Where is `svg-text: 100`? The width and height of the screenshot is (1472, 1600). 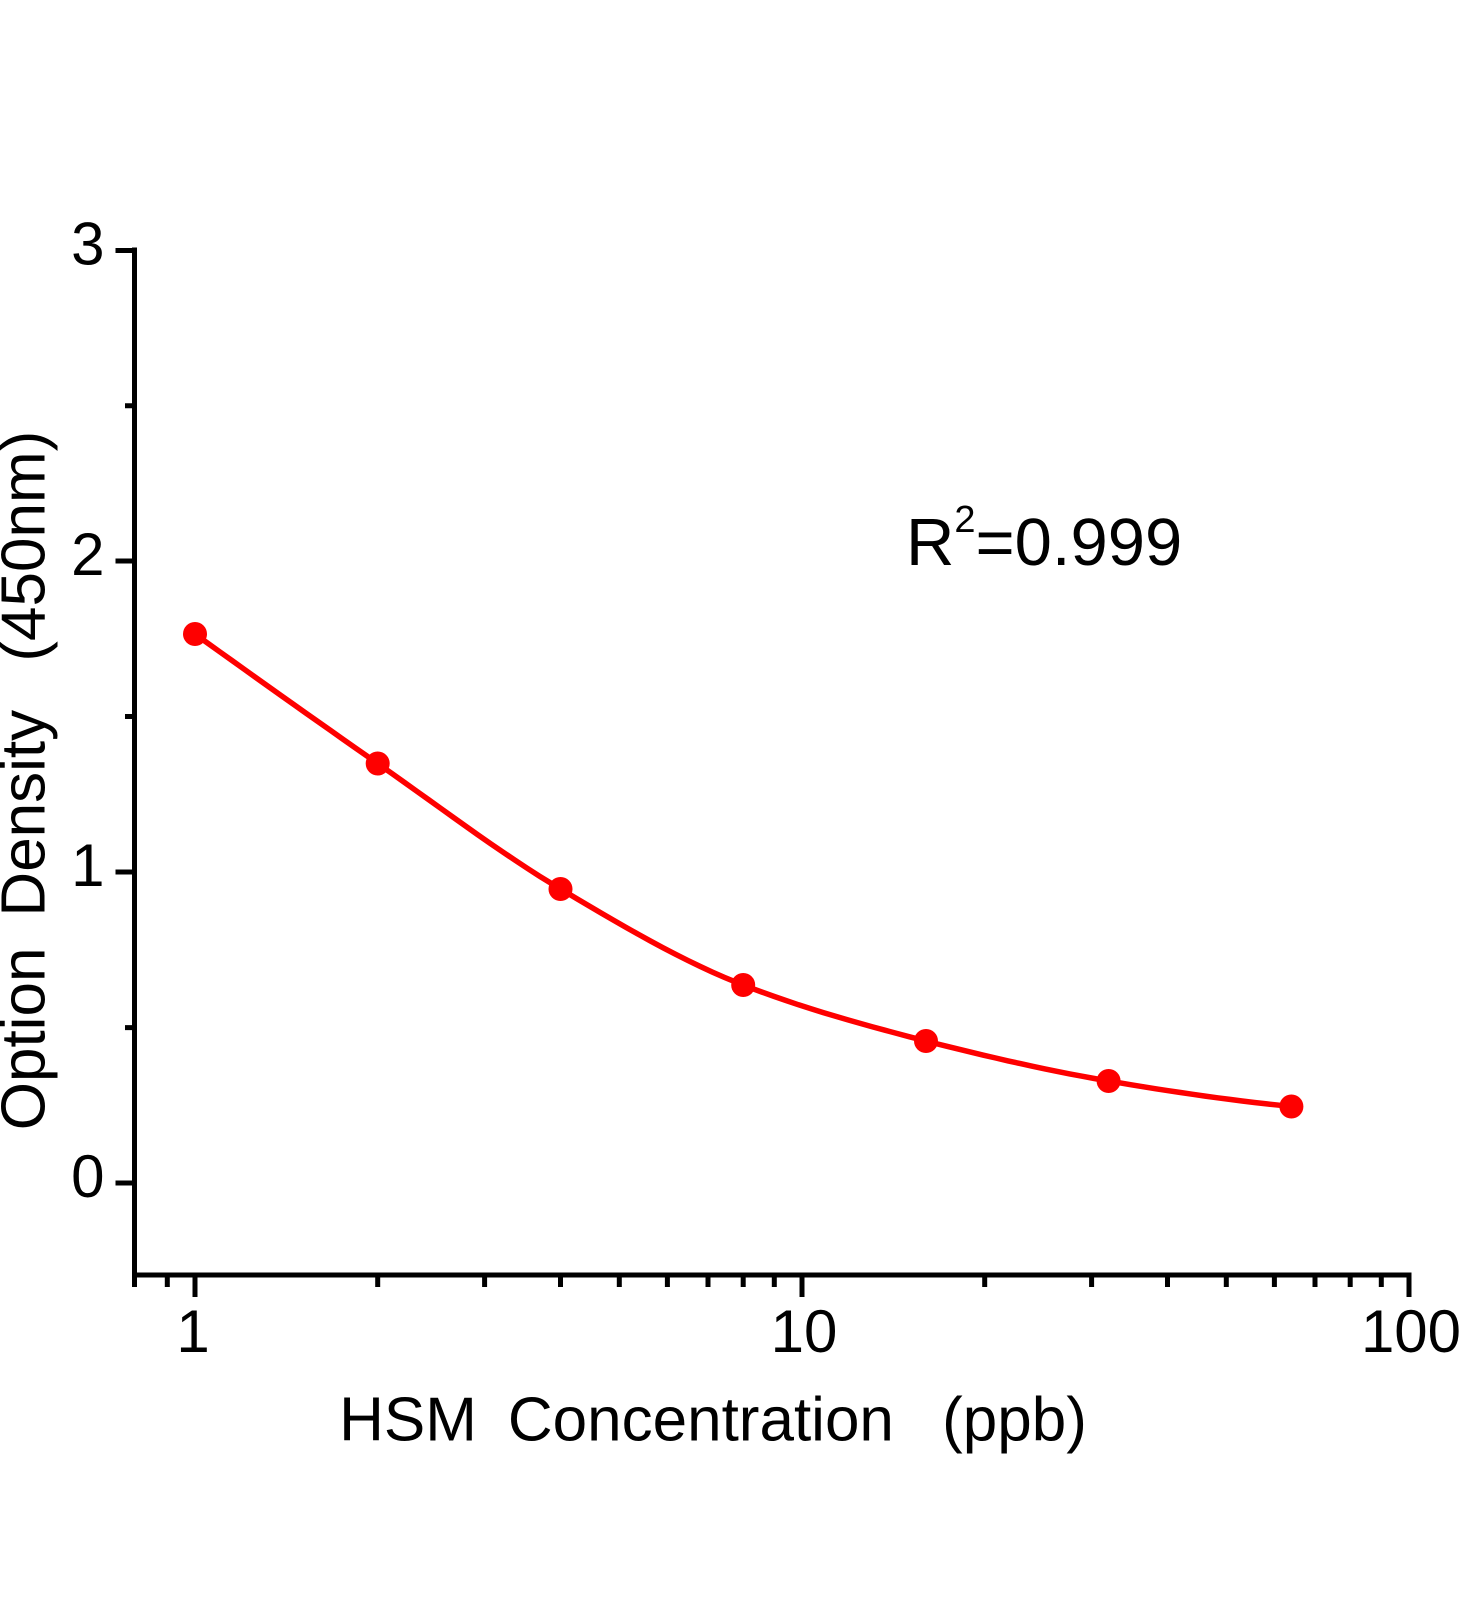
svg-text: 100 is located at coordinates (1411, 1331).